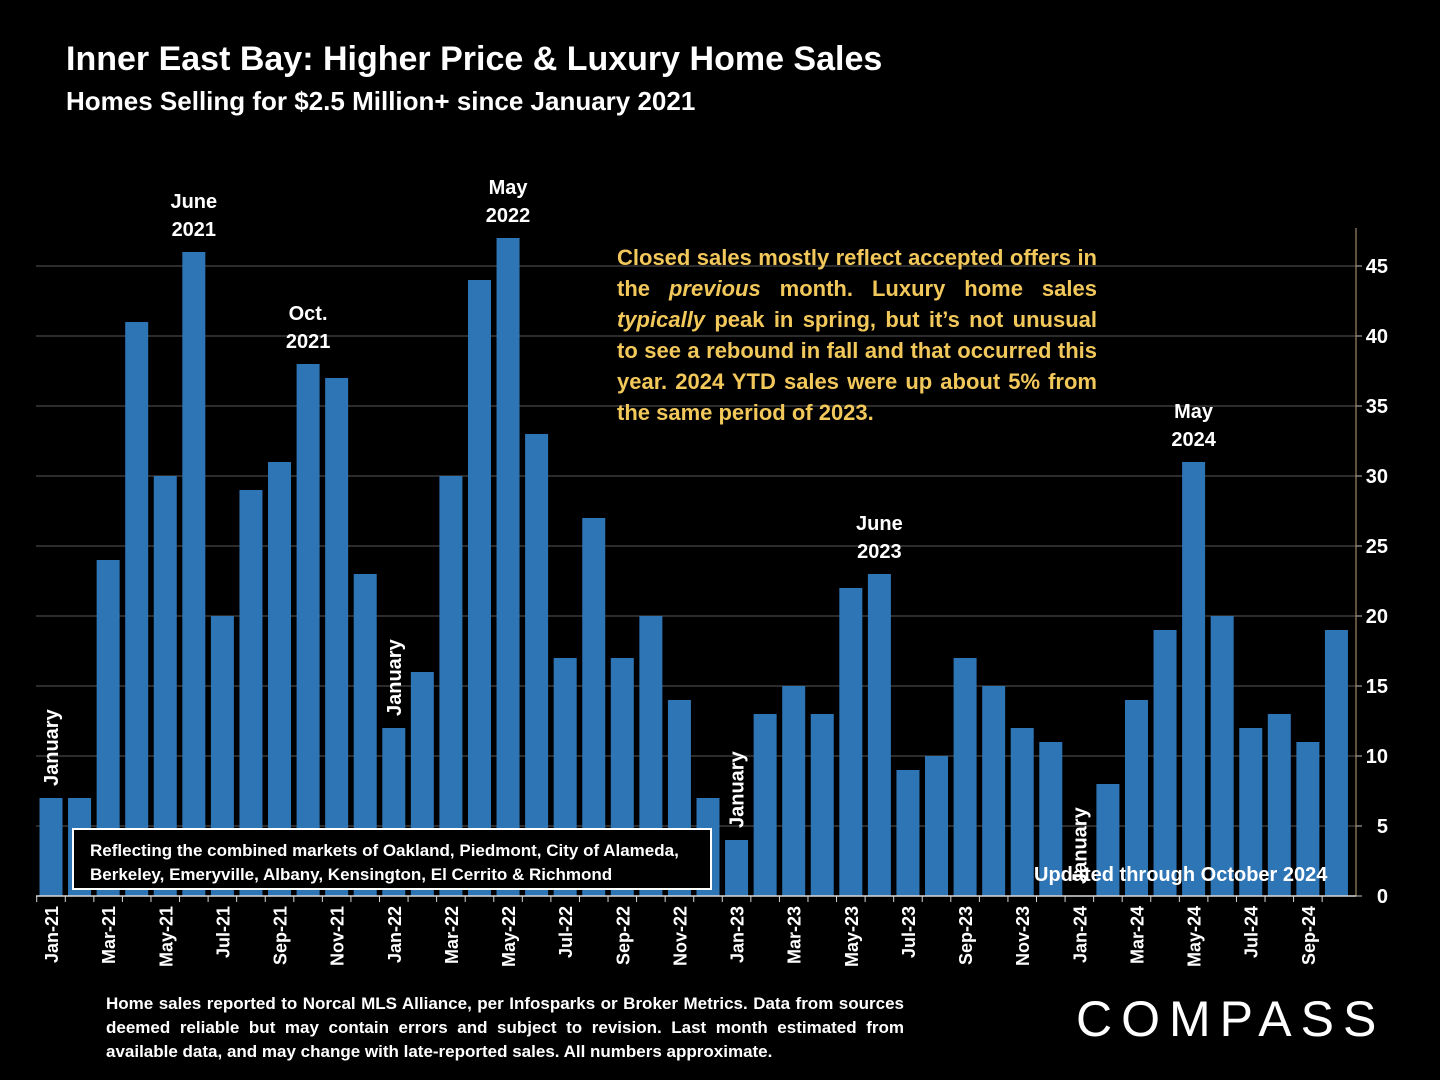 Image resolution: width=1440 pixels, height=1080 pixels. Describe the element at coordinates (795, 935) in the screenshot. I see `x-tick-label-Mar-23: Mar-23` at that location.